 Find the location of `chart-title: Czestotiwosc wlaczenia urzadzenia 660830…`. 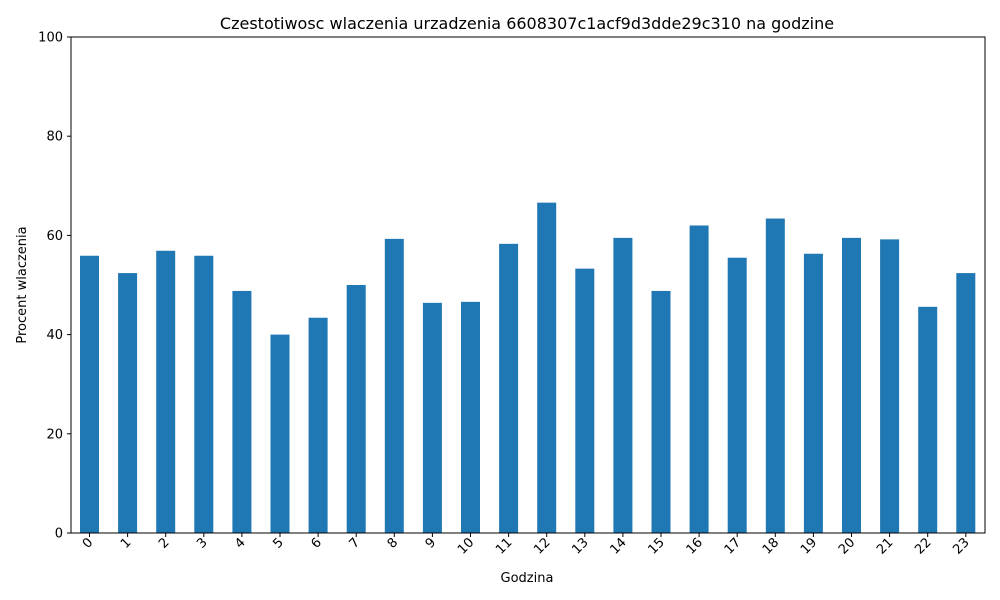

chart-title: Czestotiwosc wlaczenia urzadzenia 660830… is located at coordinates (527, 23).